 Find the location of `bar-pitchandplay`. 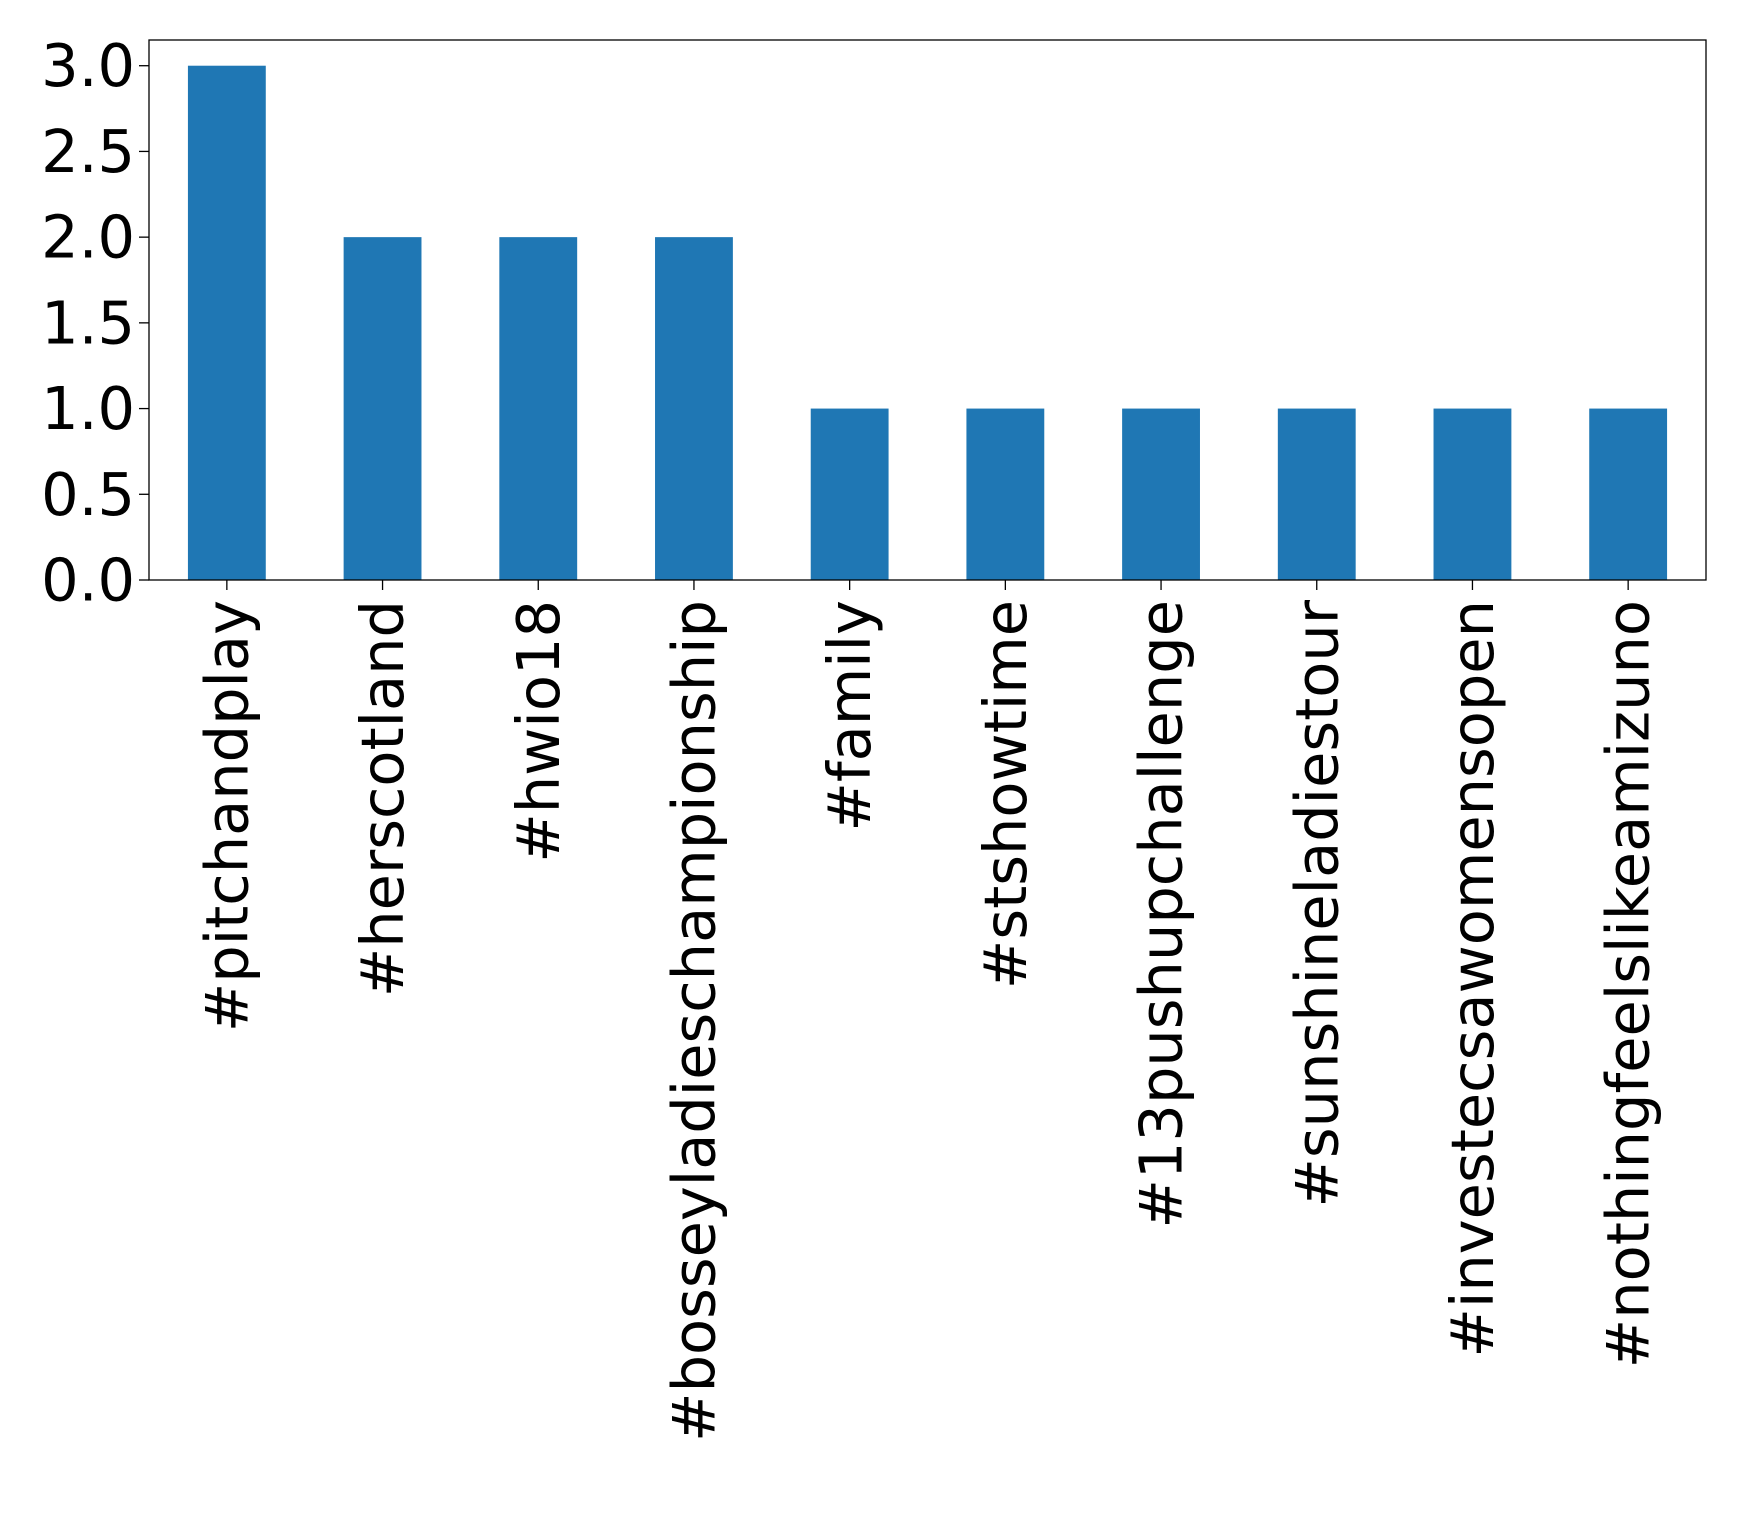

bar-pitchandplay is located at coordinates (226, 322).